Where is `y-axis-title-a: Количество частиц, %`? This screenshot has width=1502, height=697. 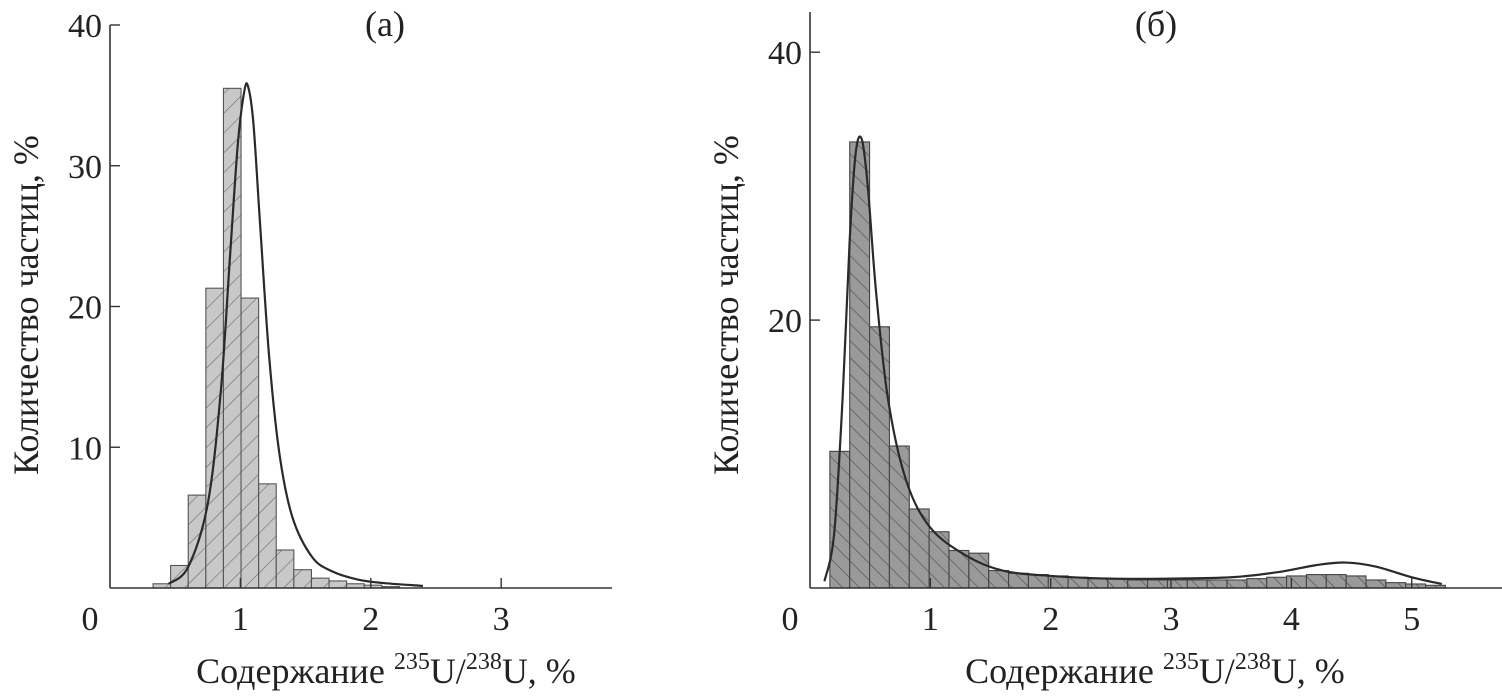
y-axis-title-a: Количество частиц, % is located at coordinates (26, 305).